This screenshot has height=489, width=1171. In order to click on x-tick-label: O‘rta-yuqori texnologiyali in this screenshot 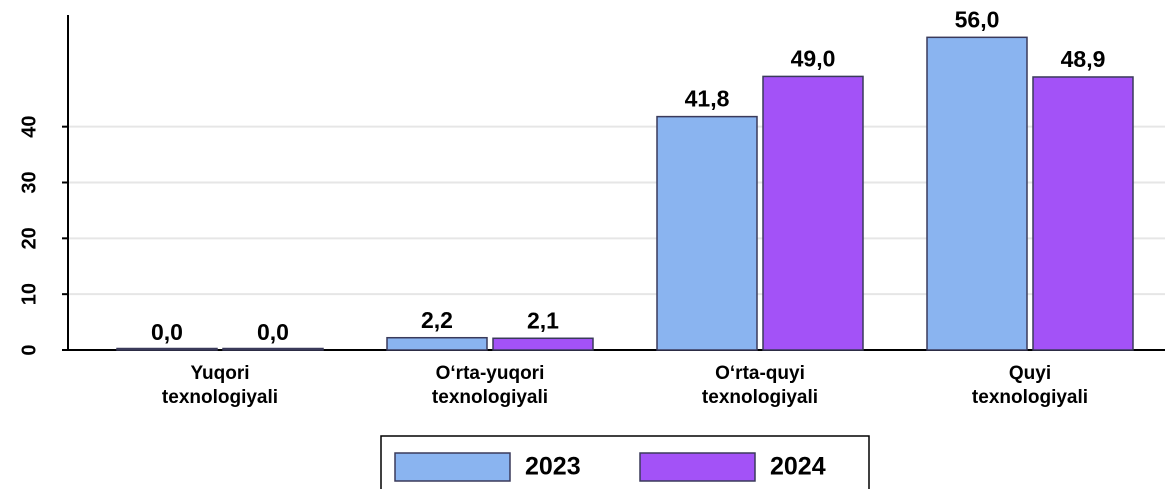, I will do `click(490, 385)`.